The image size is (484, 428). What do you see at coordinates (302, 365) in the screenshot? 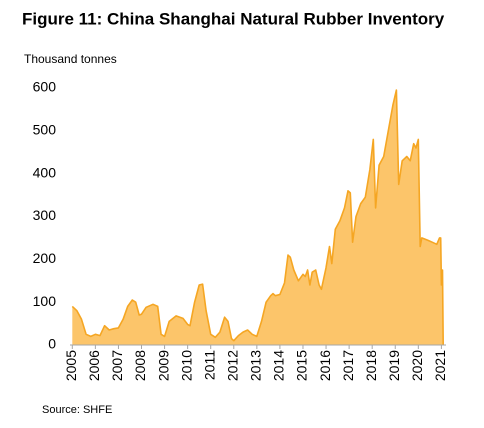
I see `x-tick-label: 2015` at bounding box center [302, 365].